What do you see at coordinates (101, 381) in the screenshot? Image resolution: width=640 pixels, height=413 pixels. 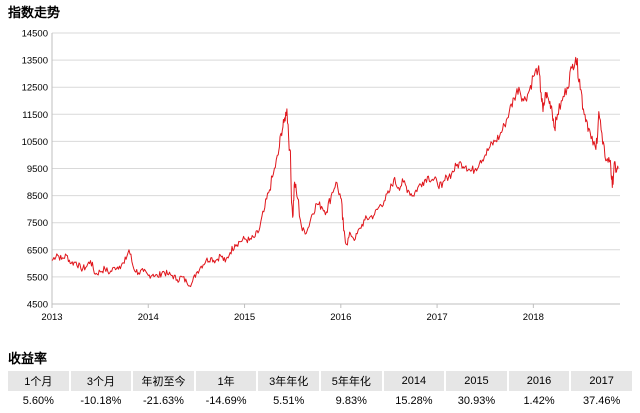 I see `returns-header-3m: 3个月` at bounding box center [101, 381].